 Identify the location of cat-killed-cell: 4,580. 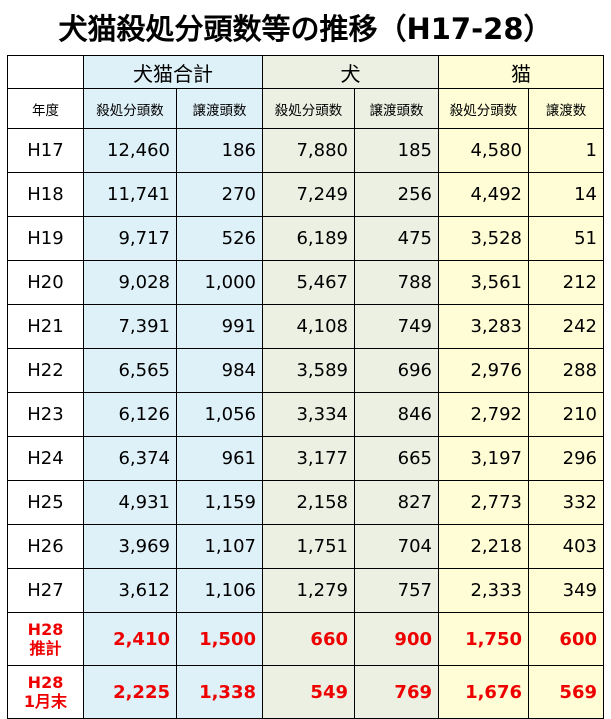
(483, 150).